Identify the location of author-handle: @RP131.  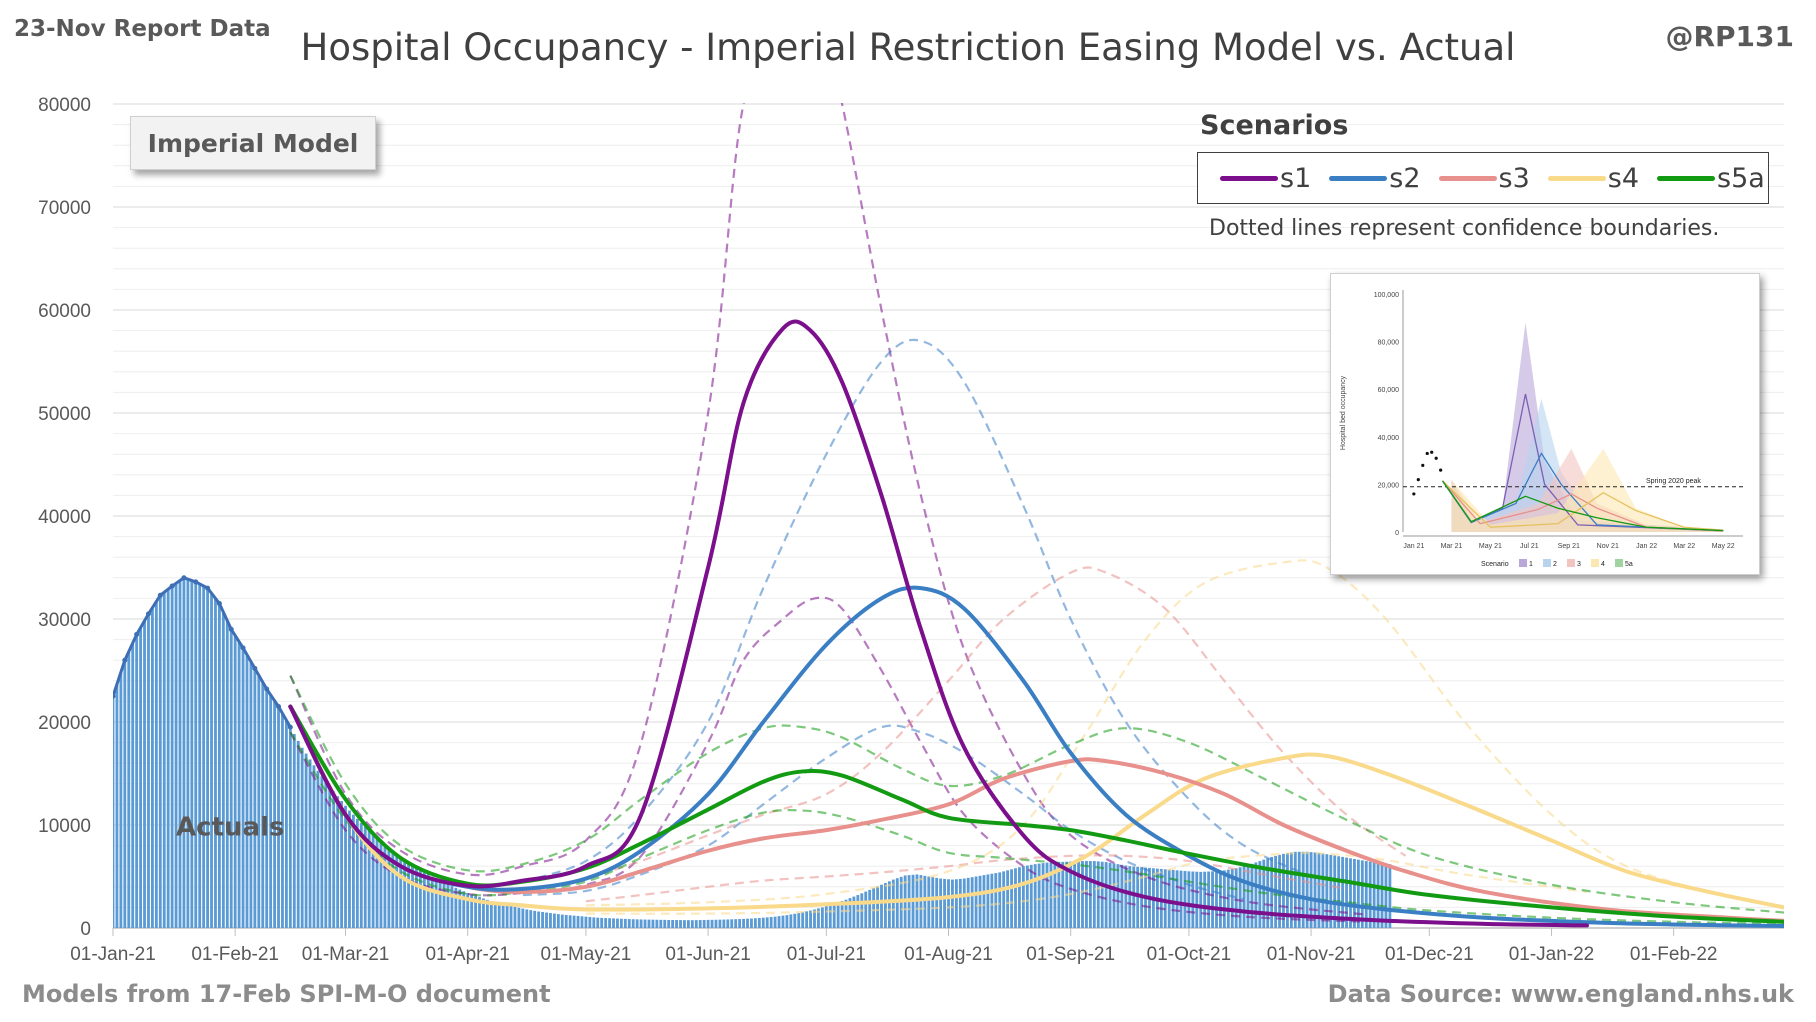
(1729, 36).